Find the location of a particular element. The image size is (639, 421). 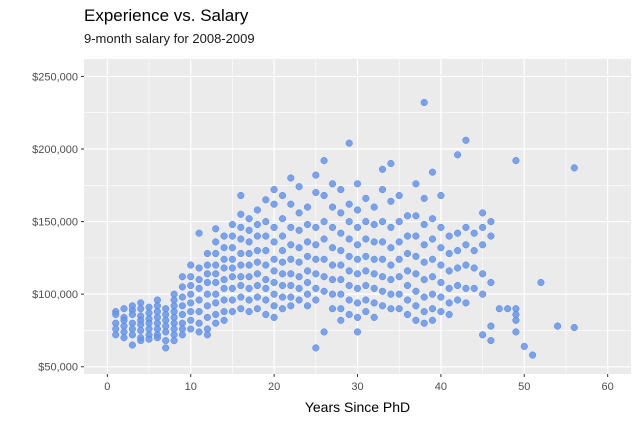

x-tick-label: 30 is located at coordinates (357, 387).